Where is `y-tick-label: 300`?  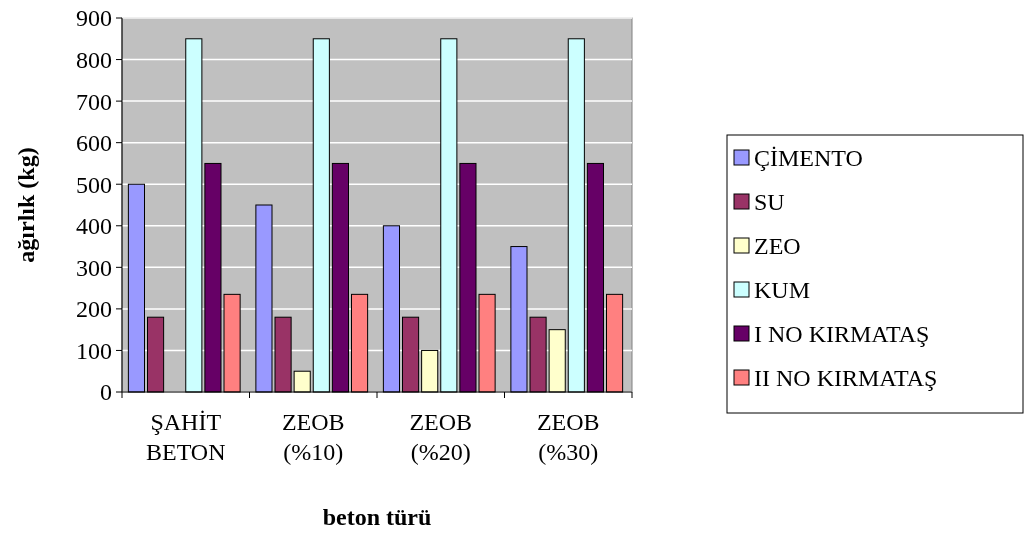 y-tick-label: 300 is located at coordinates (94, 267).